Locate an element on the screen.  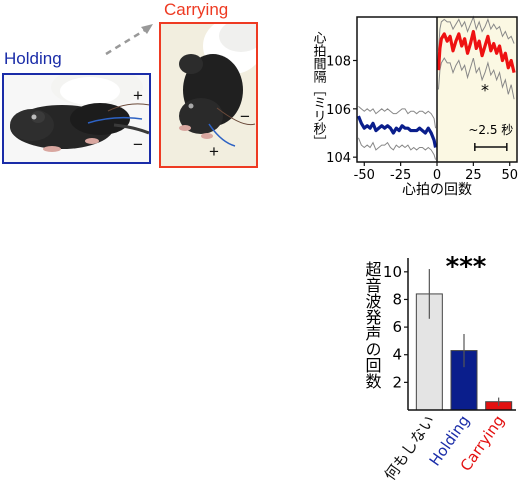
post-sem-upper is located at coordinates (476, 33).